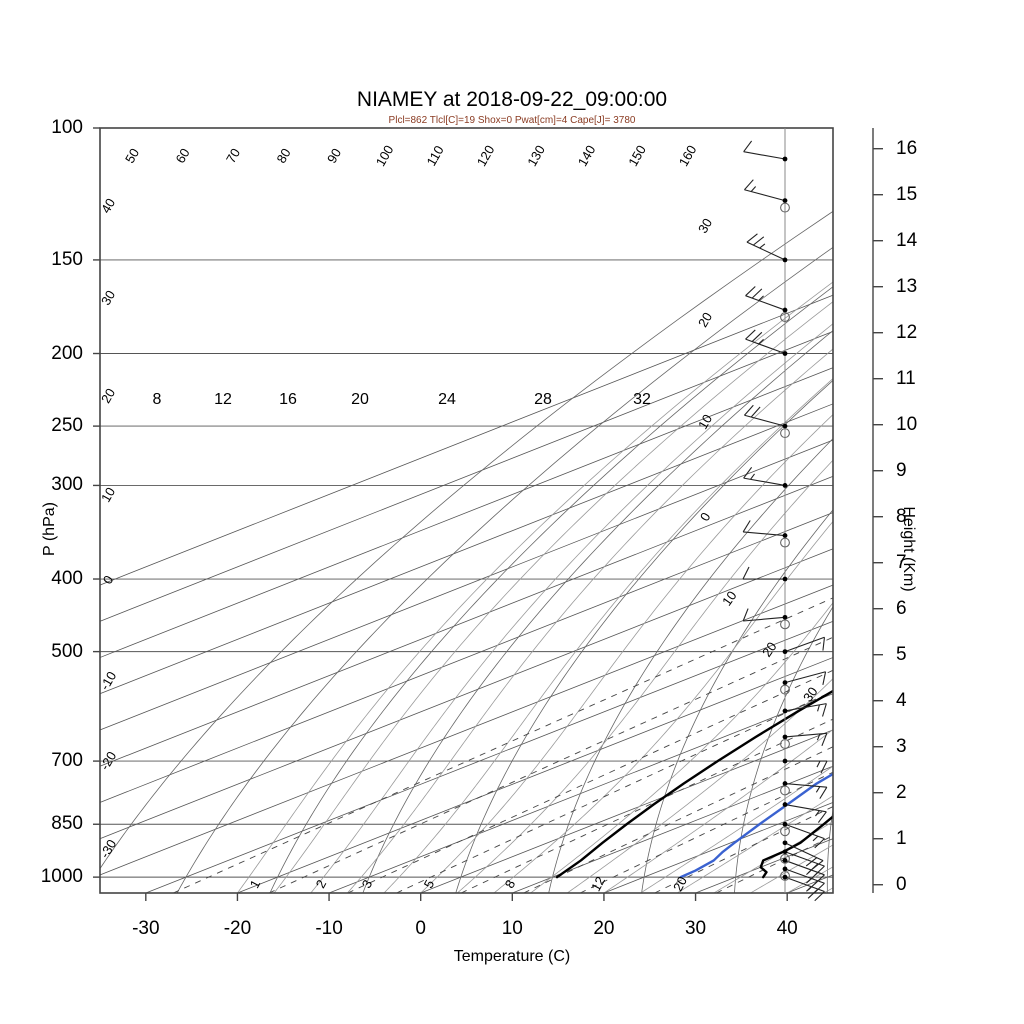 The height and width of the screenshot is (1024, 1024). Describe the element at coordinates (907, 194) in the screenshot. I see `height-tick-label: 15` at that location.